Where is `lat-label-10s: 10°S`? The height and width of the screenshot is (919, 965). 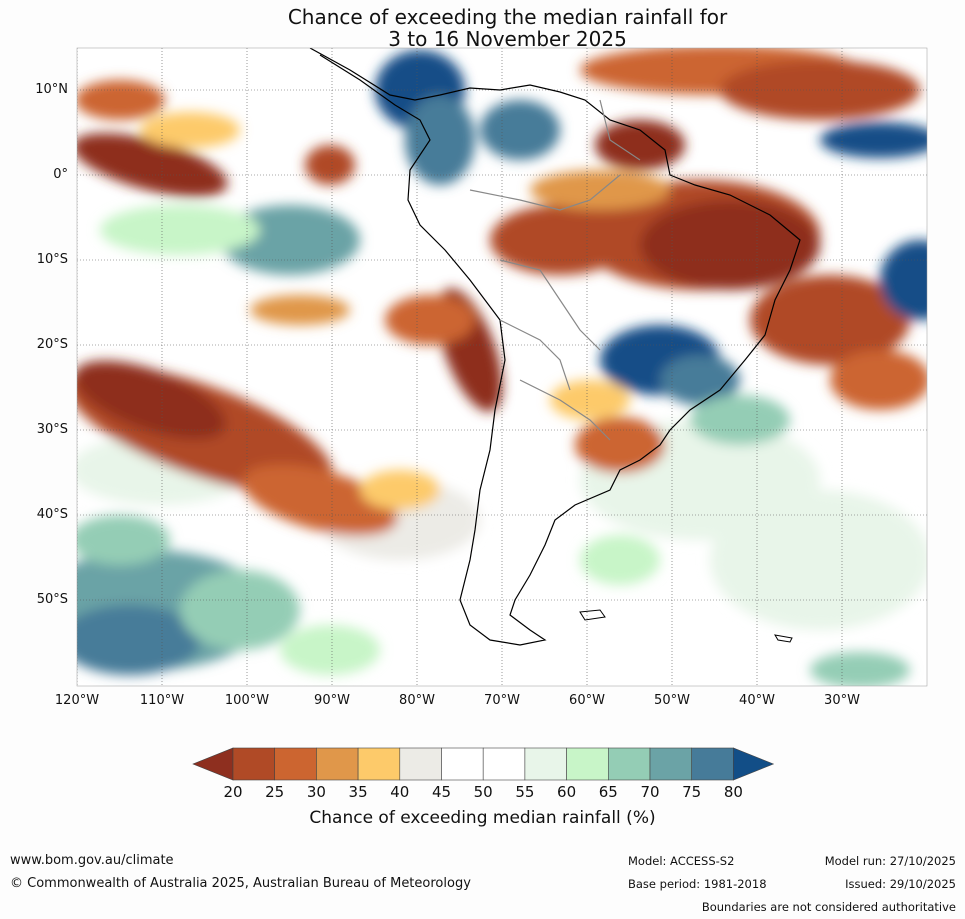
lat-label-10s: 10°S is located at coordinates (52, 259).